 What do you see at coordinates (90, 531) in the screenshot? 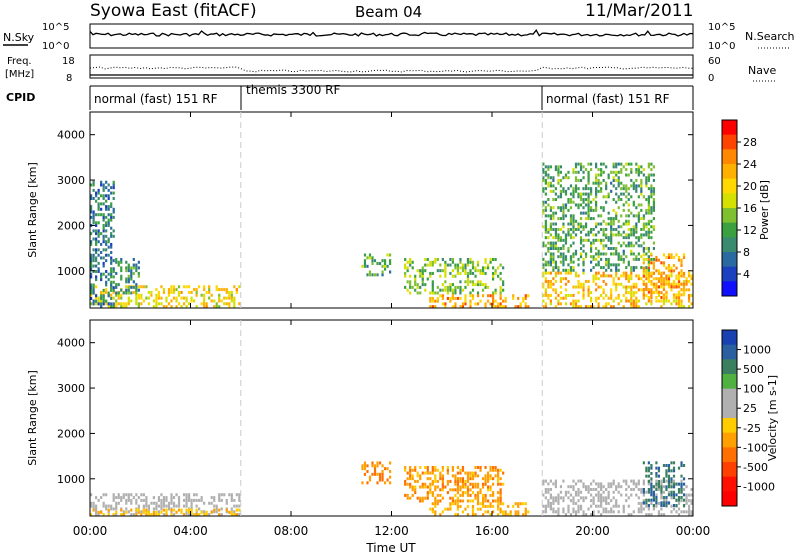
I see `x-tick-label: 00:00` at bounding box center [90, 531].